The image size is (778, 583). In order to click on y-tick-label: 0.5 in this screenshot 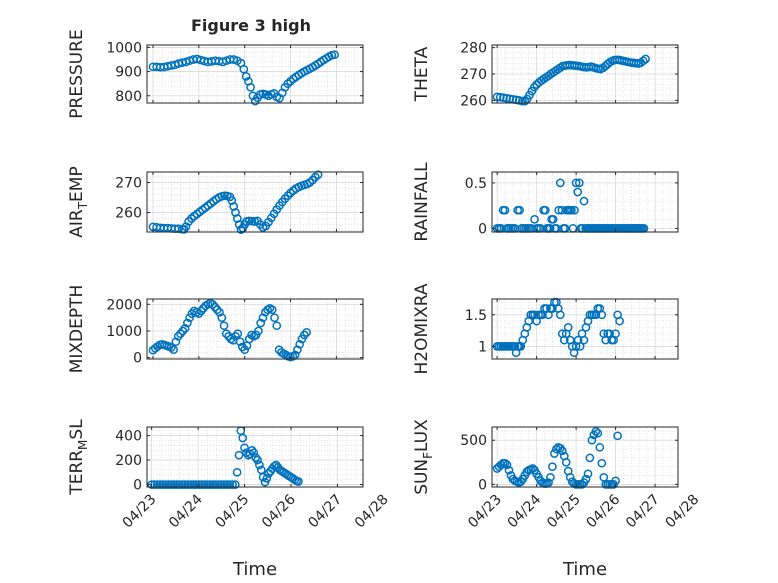, I will do `click(476, 184)`.